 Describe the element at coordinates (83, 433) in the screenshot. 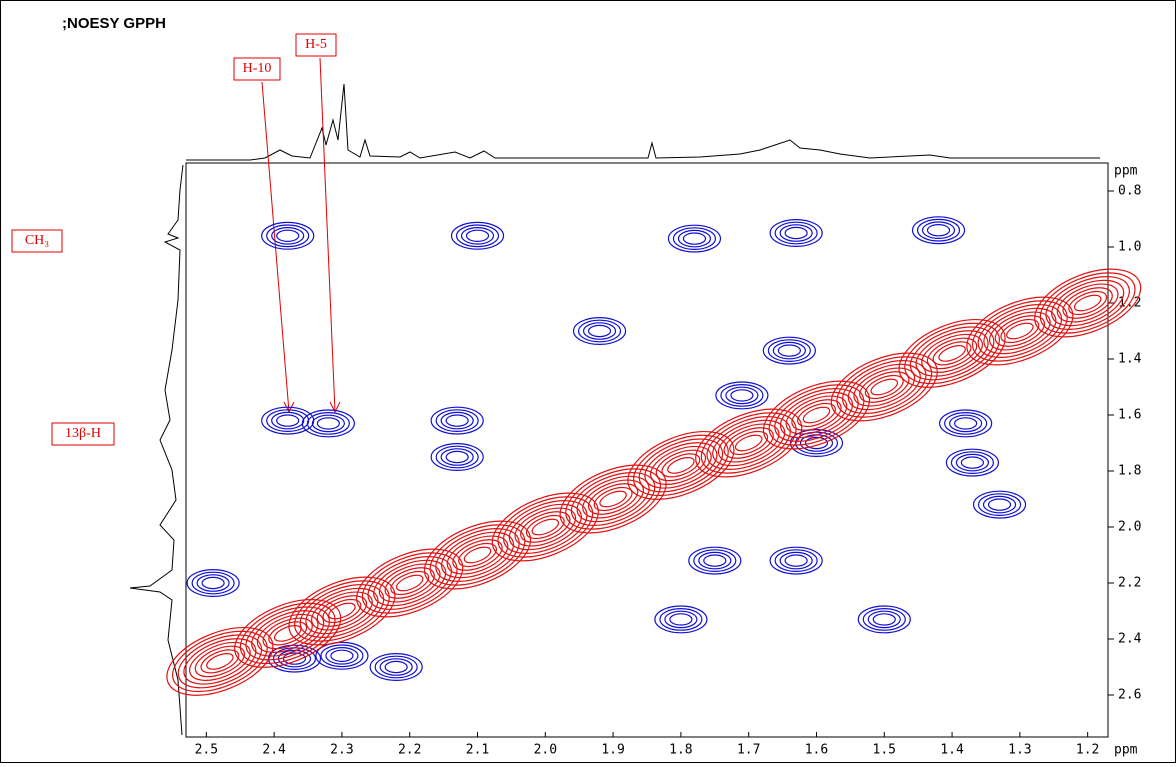

I see `annotation: 13β-H` at that location.